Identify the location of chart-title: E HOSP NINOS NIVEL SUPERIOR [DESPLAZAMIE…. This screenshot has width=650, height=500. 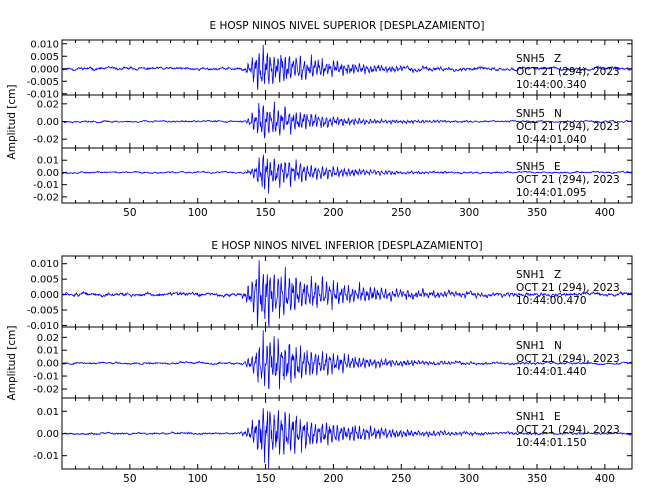
(347, 26).